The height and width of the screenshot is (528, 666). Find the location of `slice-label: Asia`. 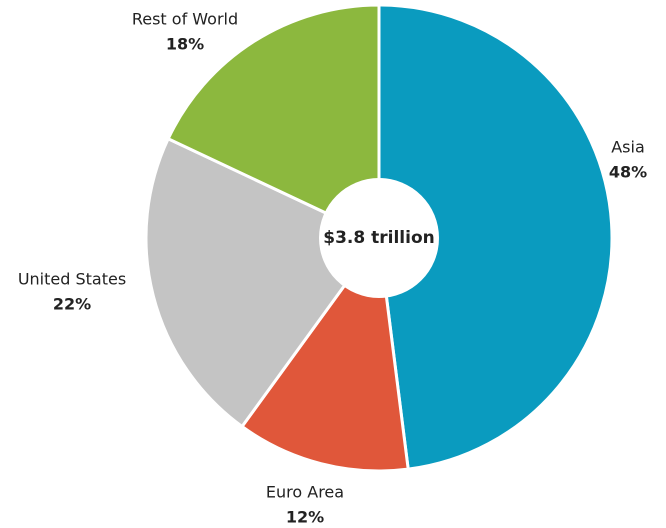

slice-label: Asia is located at coordinates (628, 147).